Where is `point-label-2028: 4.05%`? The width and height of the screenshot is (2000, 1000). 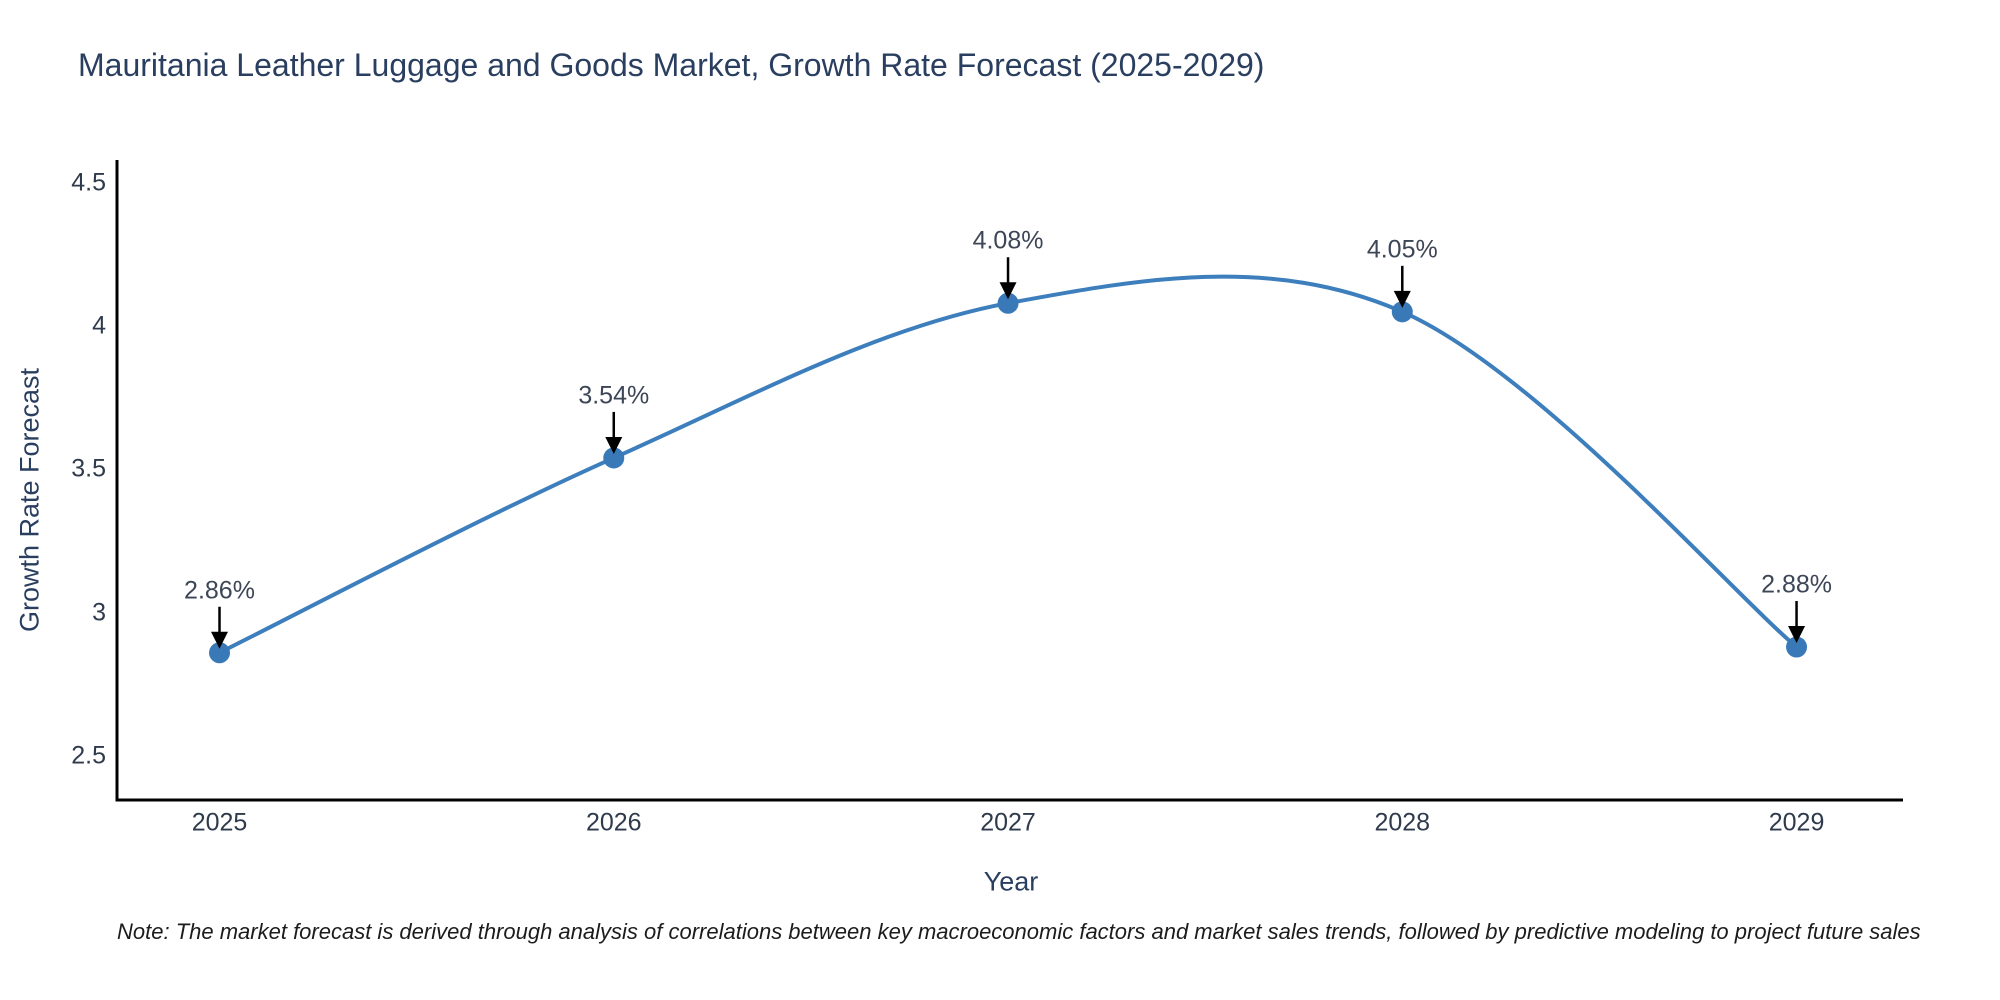
point-label-2028: 4.05% is located at coordinates (1402, 249).